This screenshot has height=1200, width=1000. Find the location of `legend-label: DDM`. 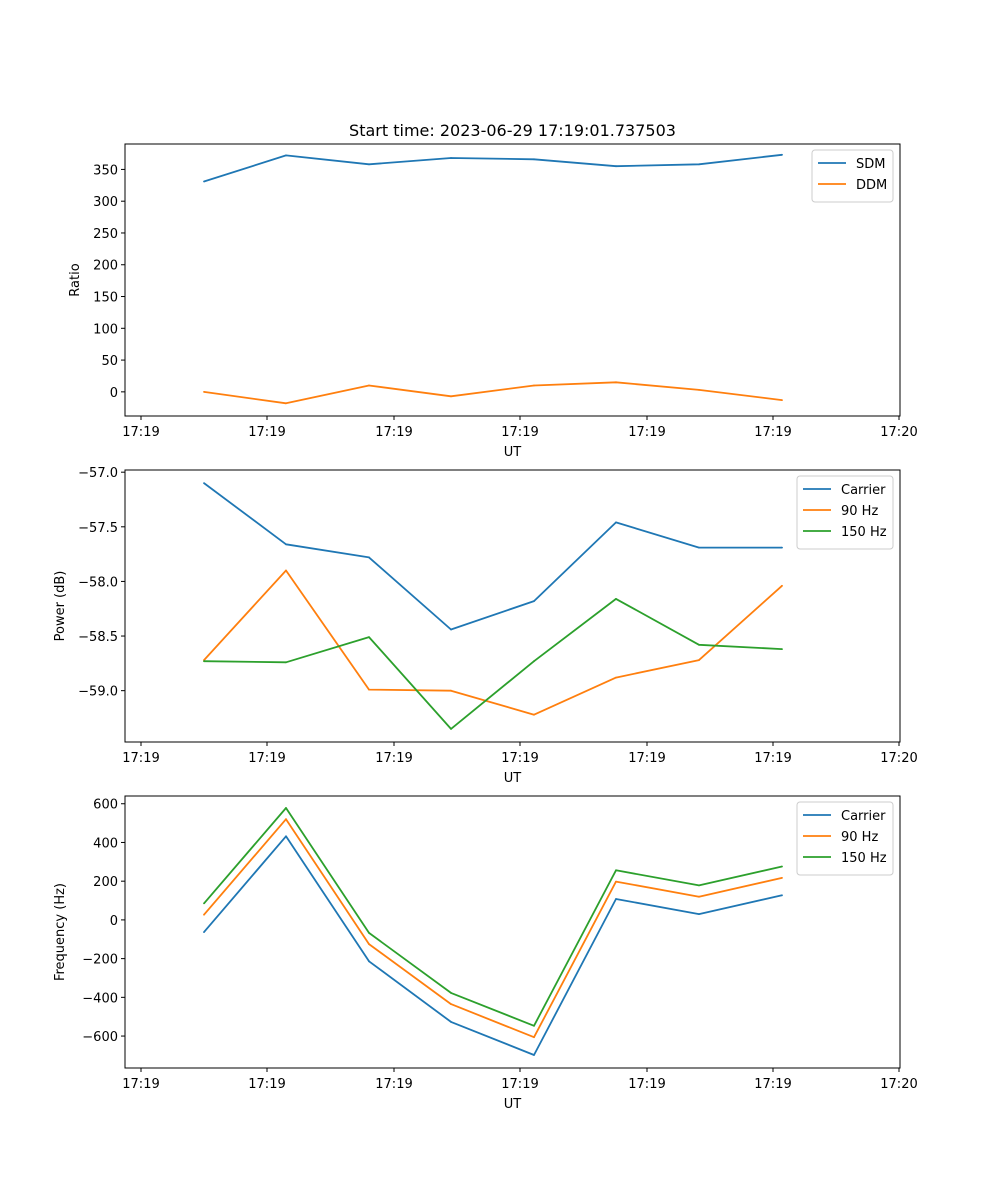

legend-label: DDM is located at coordinates (871, 185).